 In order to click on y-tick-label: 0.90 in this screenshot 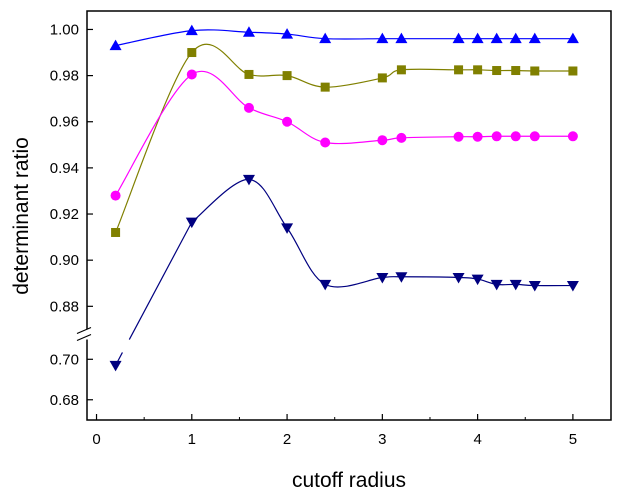, I will do `click(64, 260)`.